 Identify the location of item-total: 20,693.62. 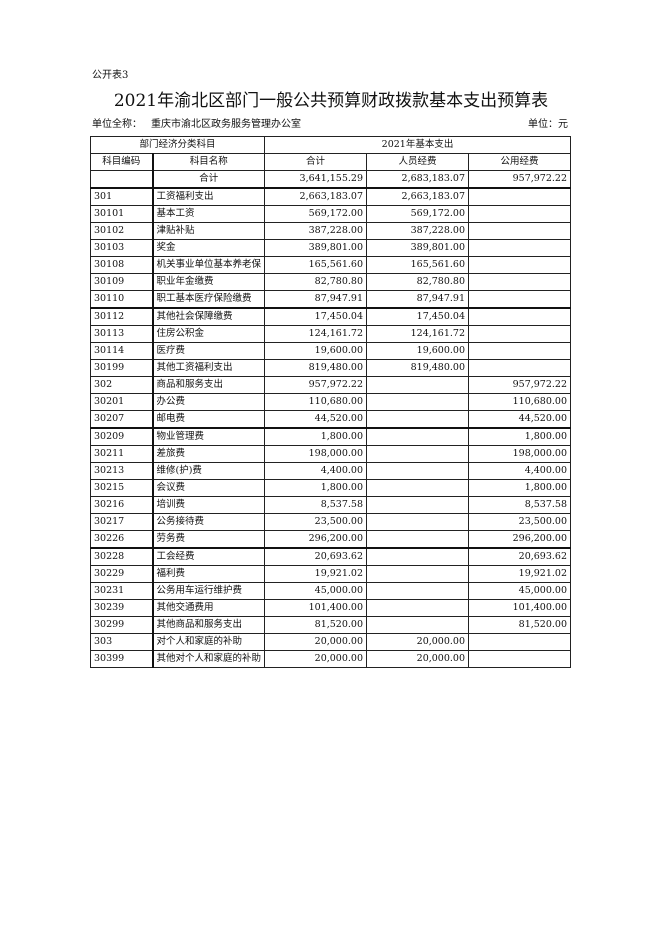
(316, 556).